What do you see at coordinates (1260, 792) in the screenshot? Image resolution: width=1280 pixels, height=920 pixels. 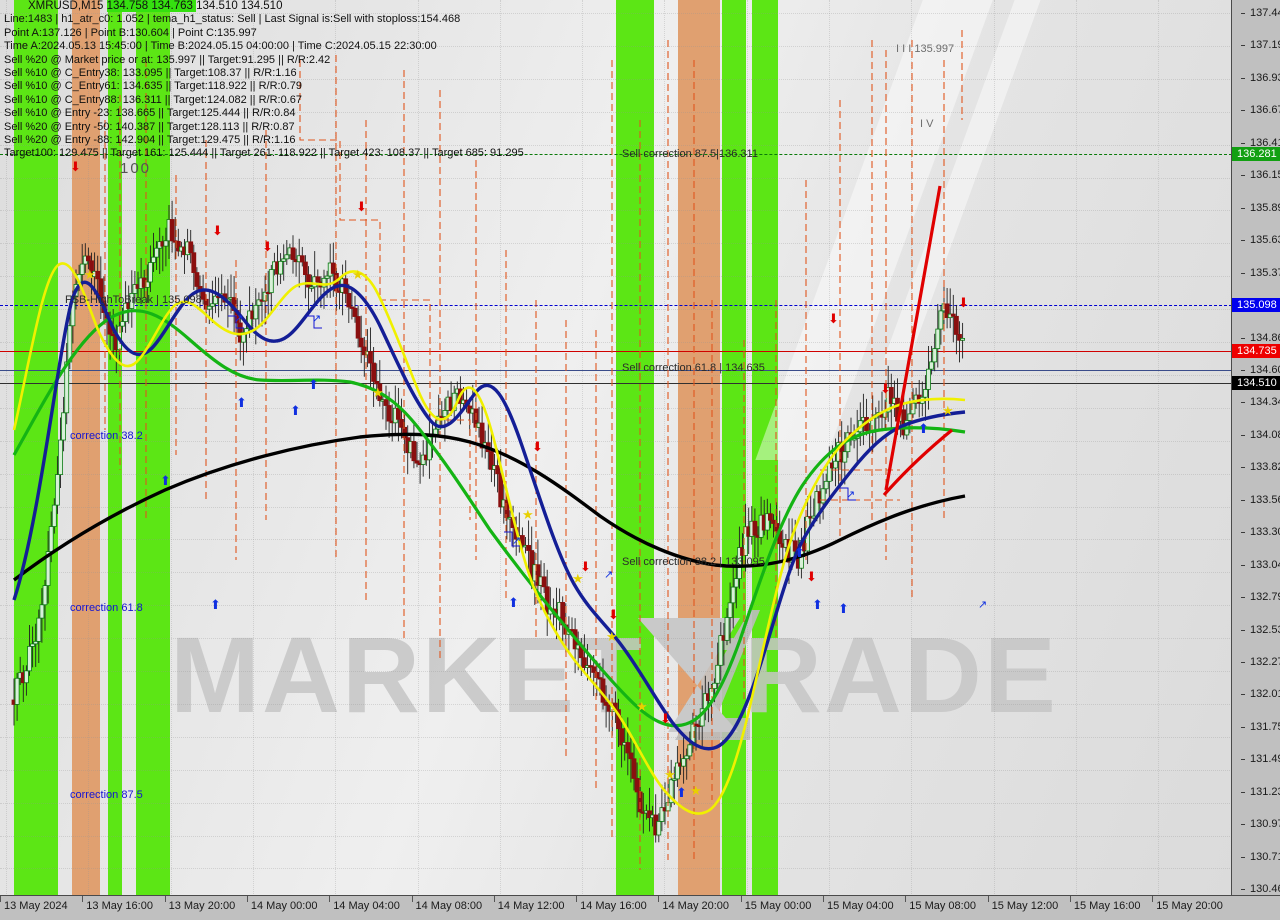 I see `price-tick: 131.235` at bounding box center [1260, 792].